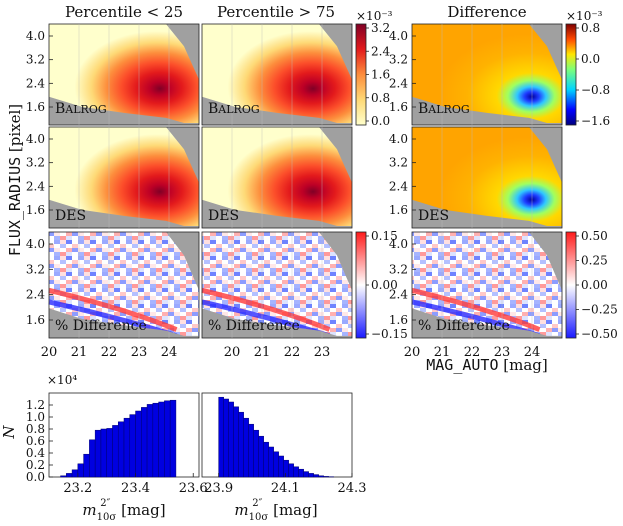 The image size is (623, 526). What do you see at coordinates (35, 465) in the screenshot?
I see `hist-y-tick-label: 0.2` at bounding box center [35, 465].